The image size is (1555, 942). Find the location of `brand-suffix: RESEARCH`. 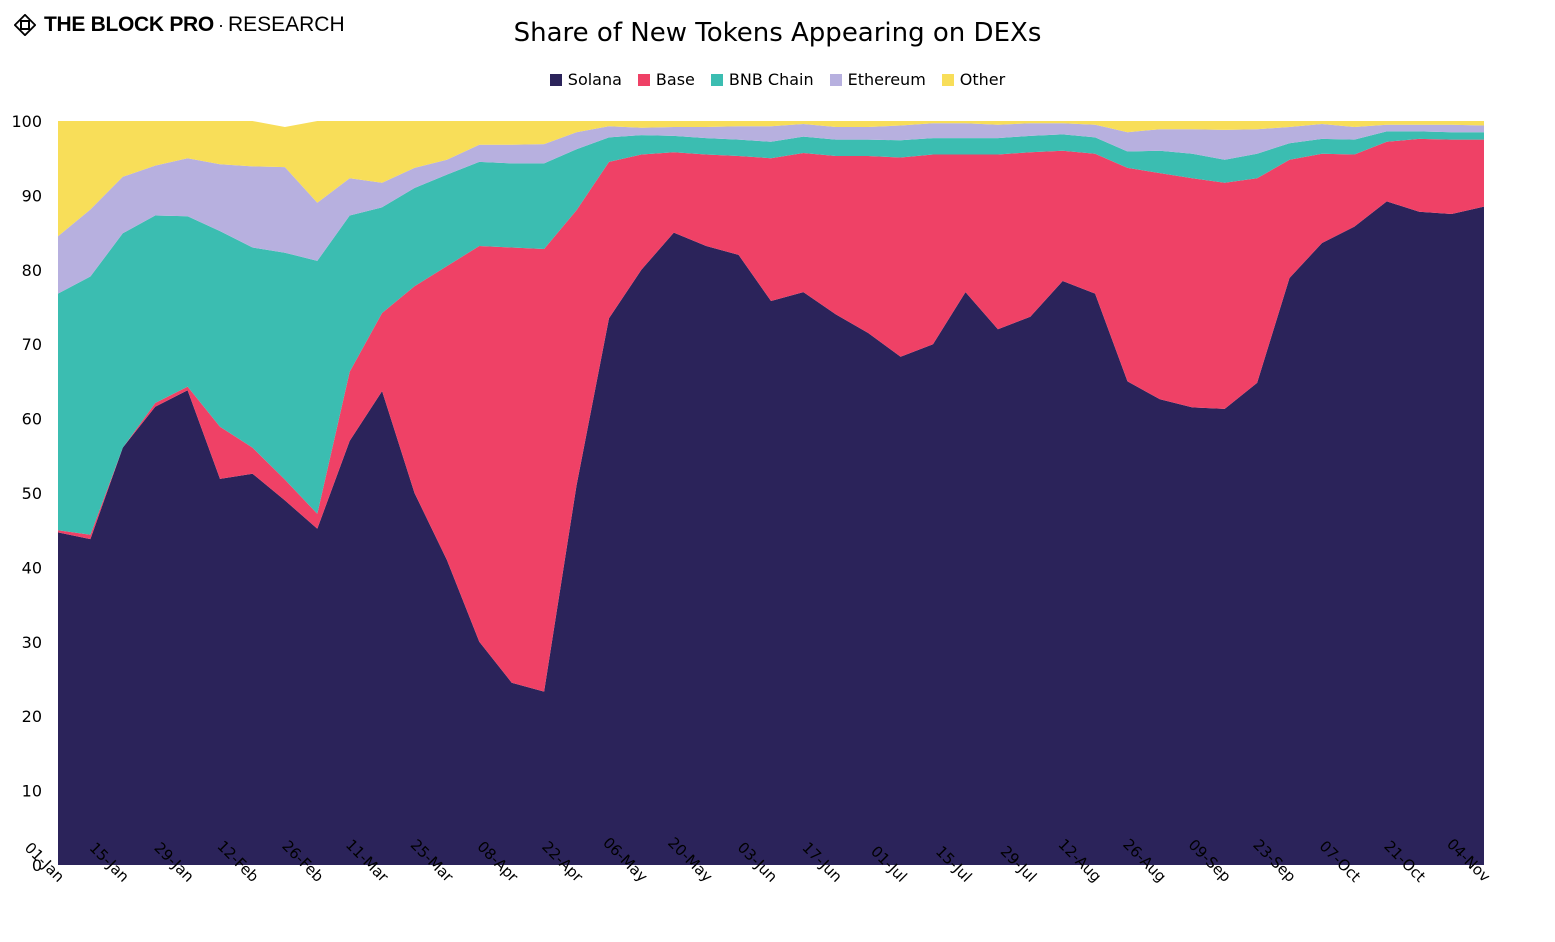

brand-suffix: RESEARCH is located at coordinates (286, 24).